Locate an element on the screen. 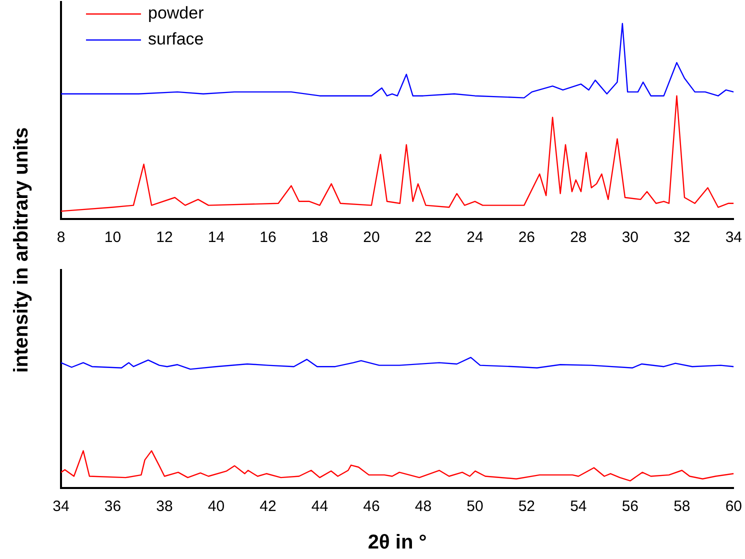 The image size is (745, 559). x-tick-label: 58 is located at coordinates (682, 507).